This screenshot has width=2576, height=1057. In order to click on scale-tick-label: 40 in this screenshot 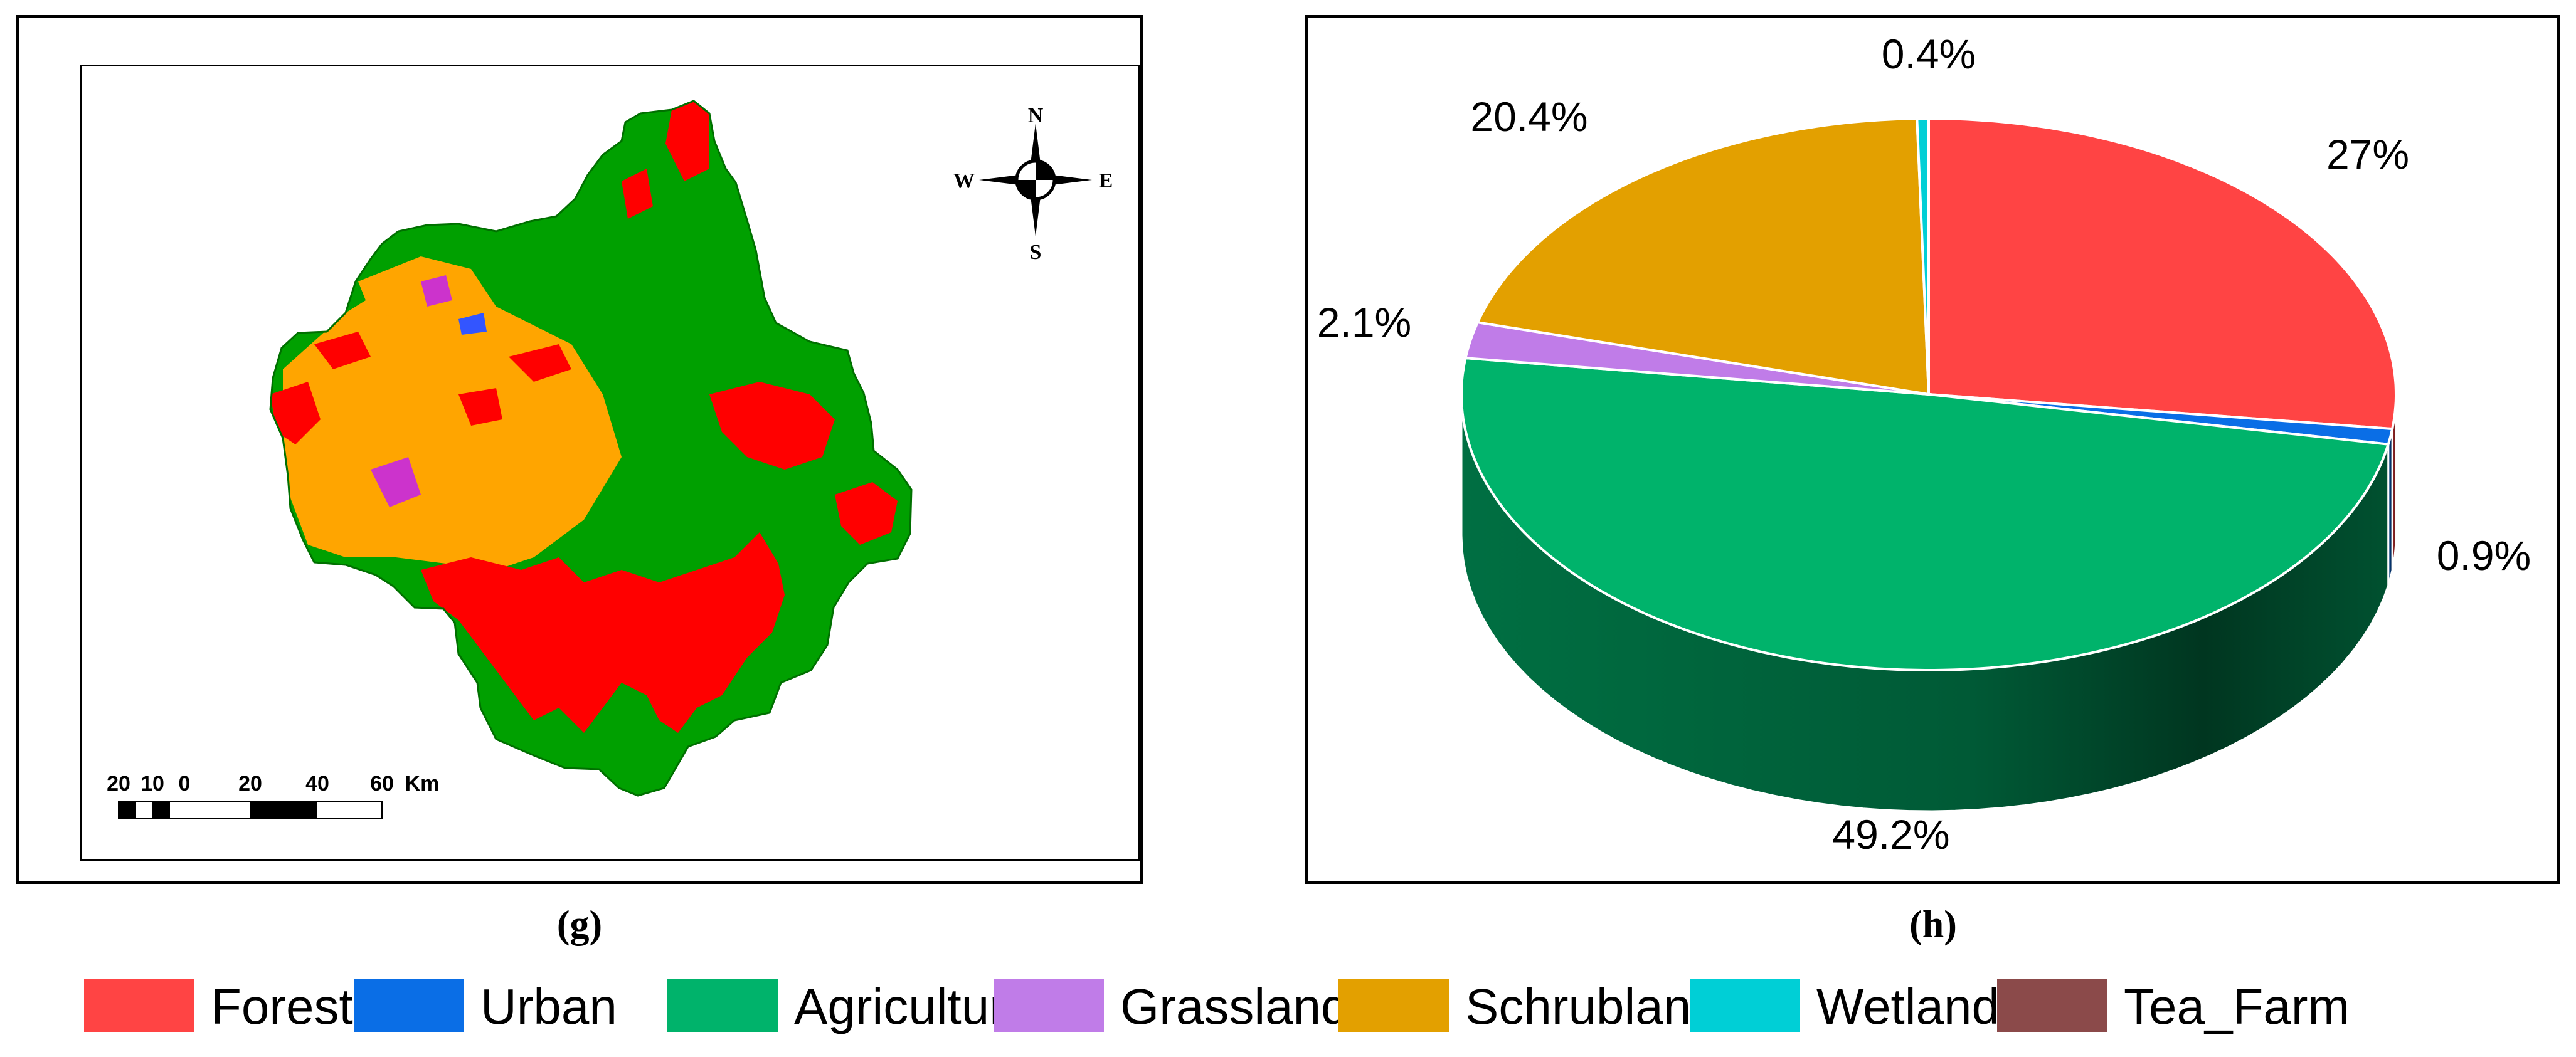, I will do `click(317, 784)`.